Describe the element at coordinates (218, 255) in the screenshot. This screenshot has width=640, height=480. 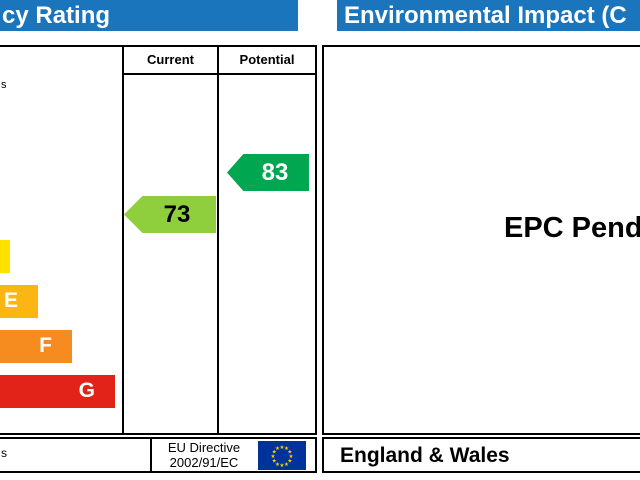
I see `potential-column-divider` at that location.